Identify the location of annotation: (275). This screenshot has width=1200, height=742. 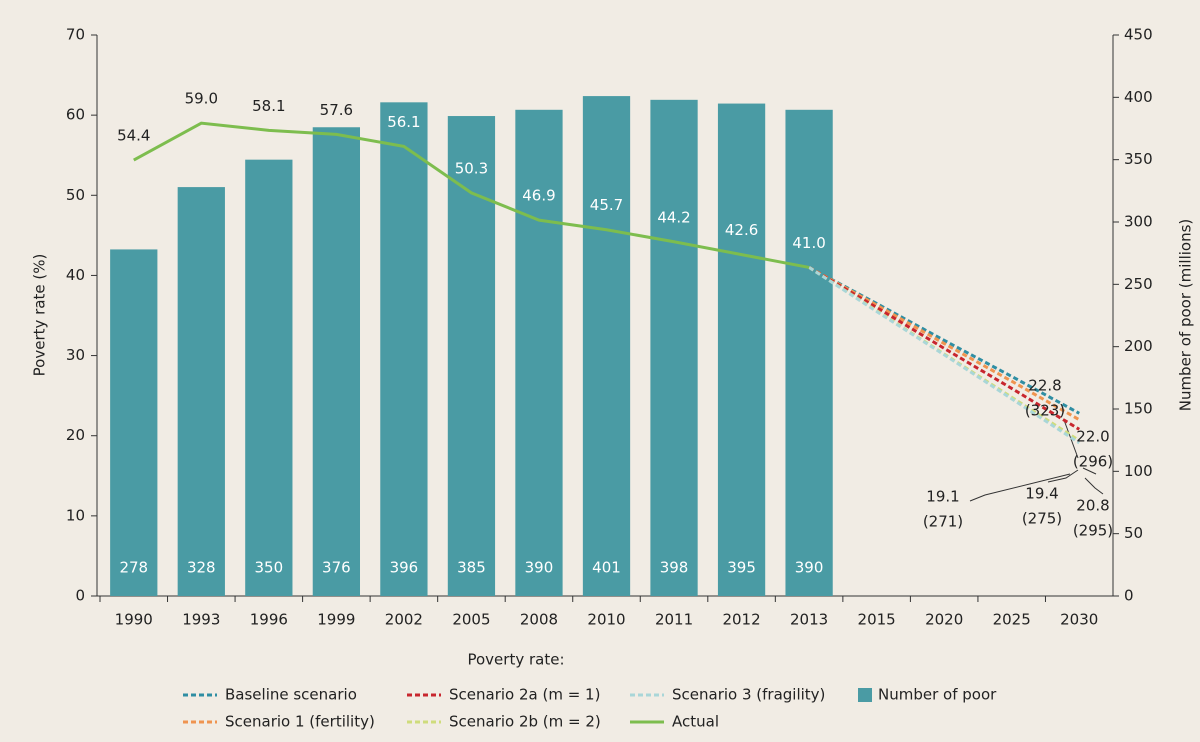
(1042, 519).